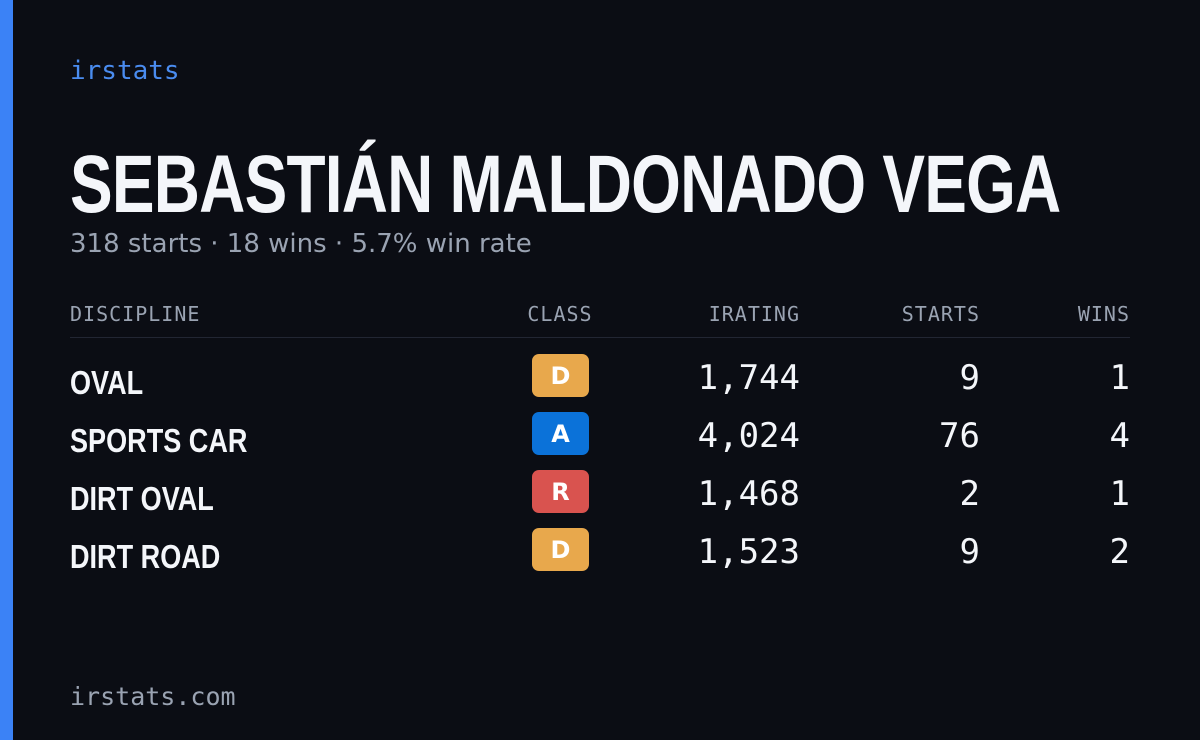 The height and width of the screenshot is (740, 1200). What do you see at coordinates (748, 436) in the screenshot?
I see `irating: 4,024` at bounding box center [748, 436].